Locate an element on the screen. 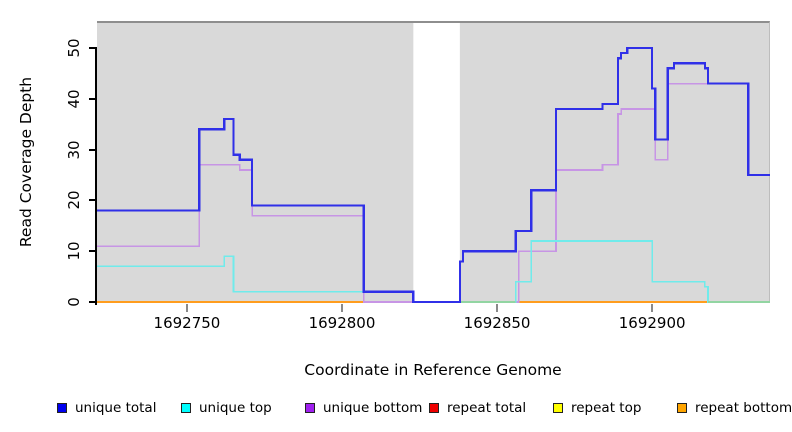 Image resolution: width=792 pixels, height=432 pixels. x-tick-label: 1692750 is located at coordinates (187, 323).